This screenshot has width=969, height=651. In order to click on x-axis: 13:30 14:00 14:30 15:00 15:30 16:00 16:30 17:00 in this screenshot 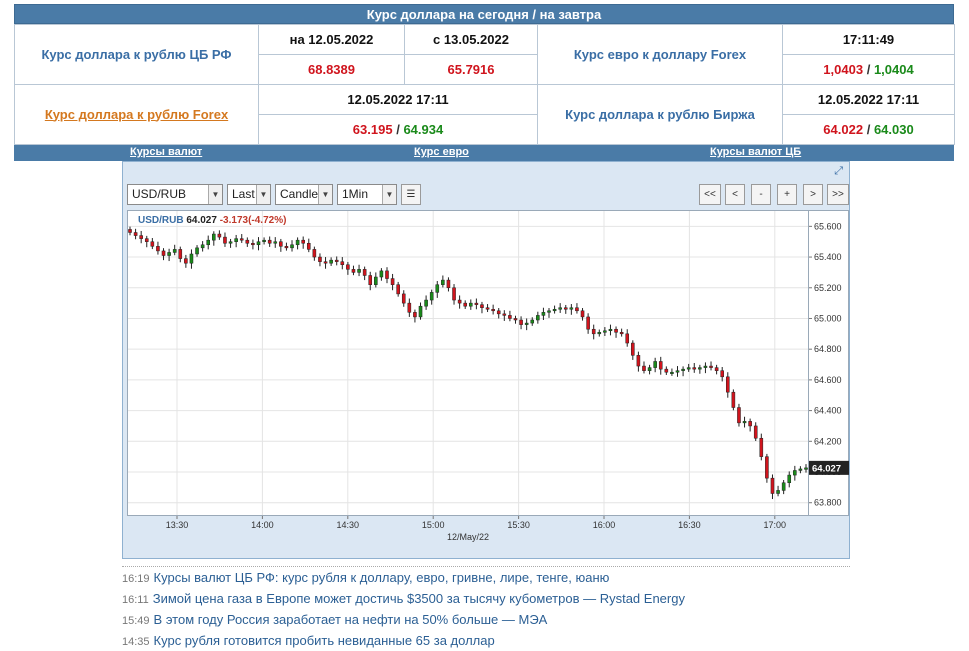, I will do `click(468, 524)`.